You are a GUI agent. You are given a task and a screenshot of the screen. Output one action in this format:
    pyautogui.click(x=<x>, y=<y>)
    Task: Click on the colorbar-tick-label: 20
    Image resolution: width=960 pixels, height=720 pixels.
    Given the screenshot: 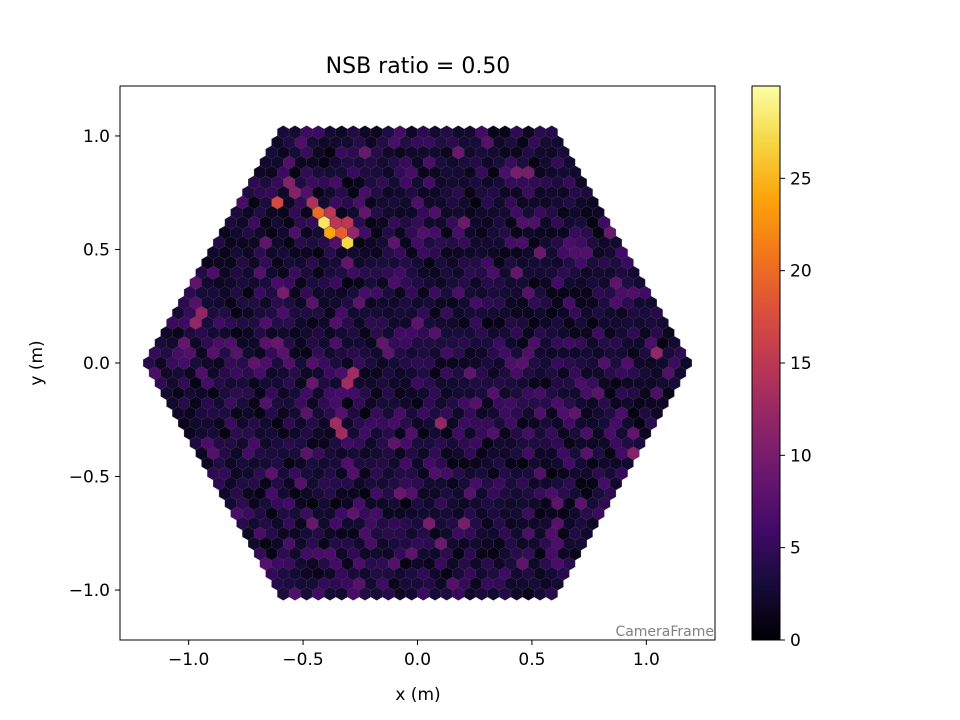 What is the action you would take?
    pyautogui.click(x=801, y=272)
    